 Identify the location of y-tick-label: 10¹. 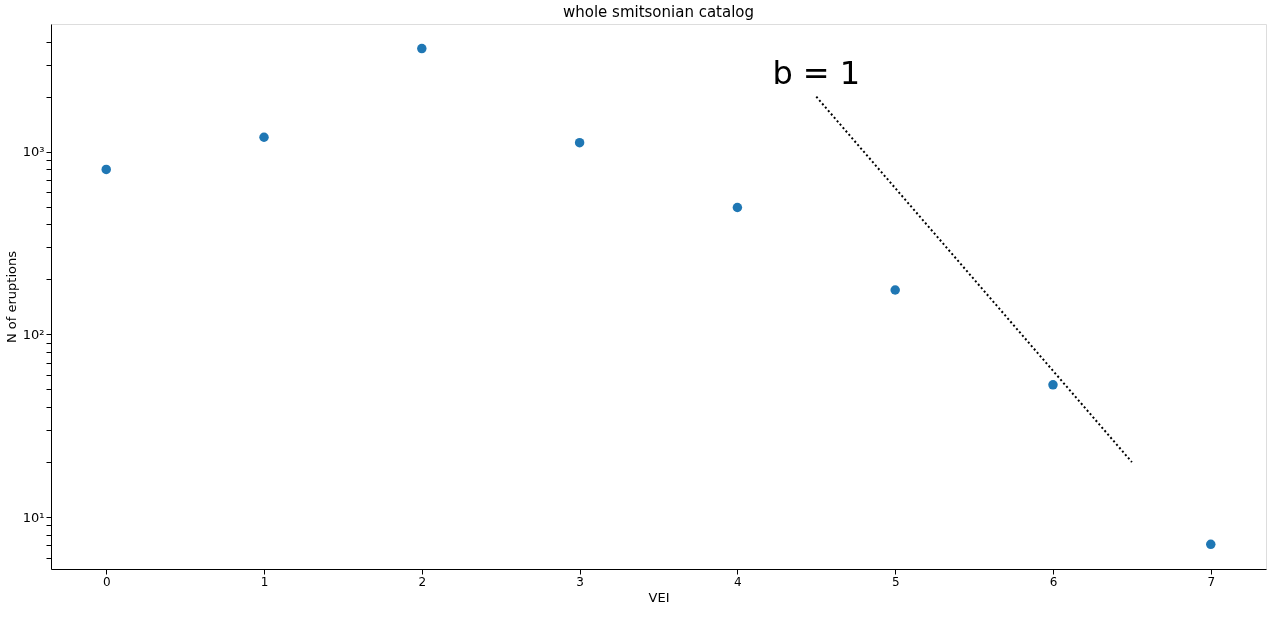
(33, 517).